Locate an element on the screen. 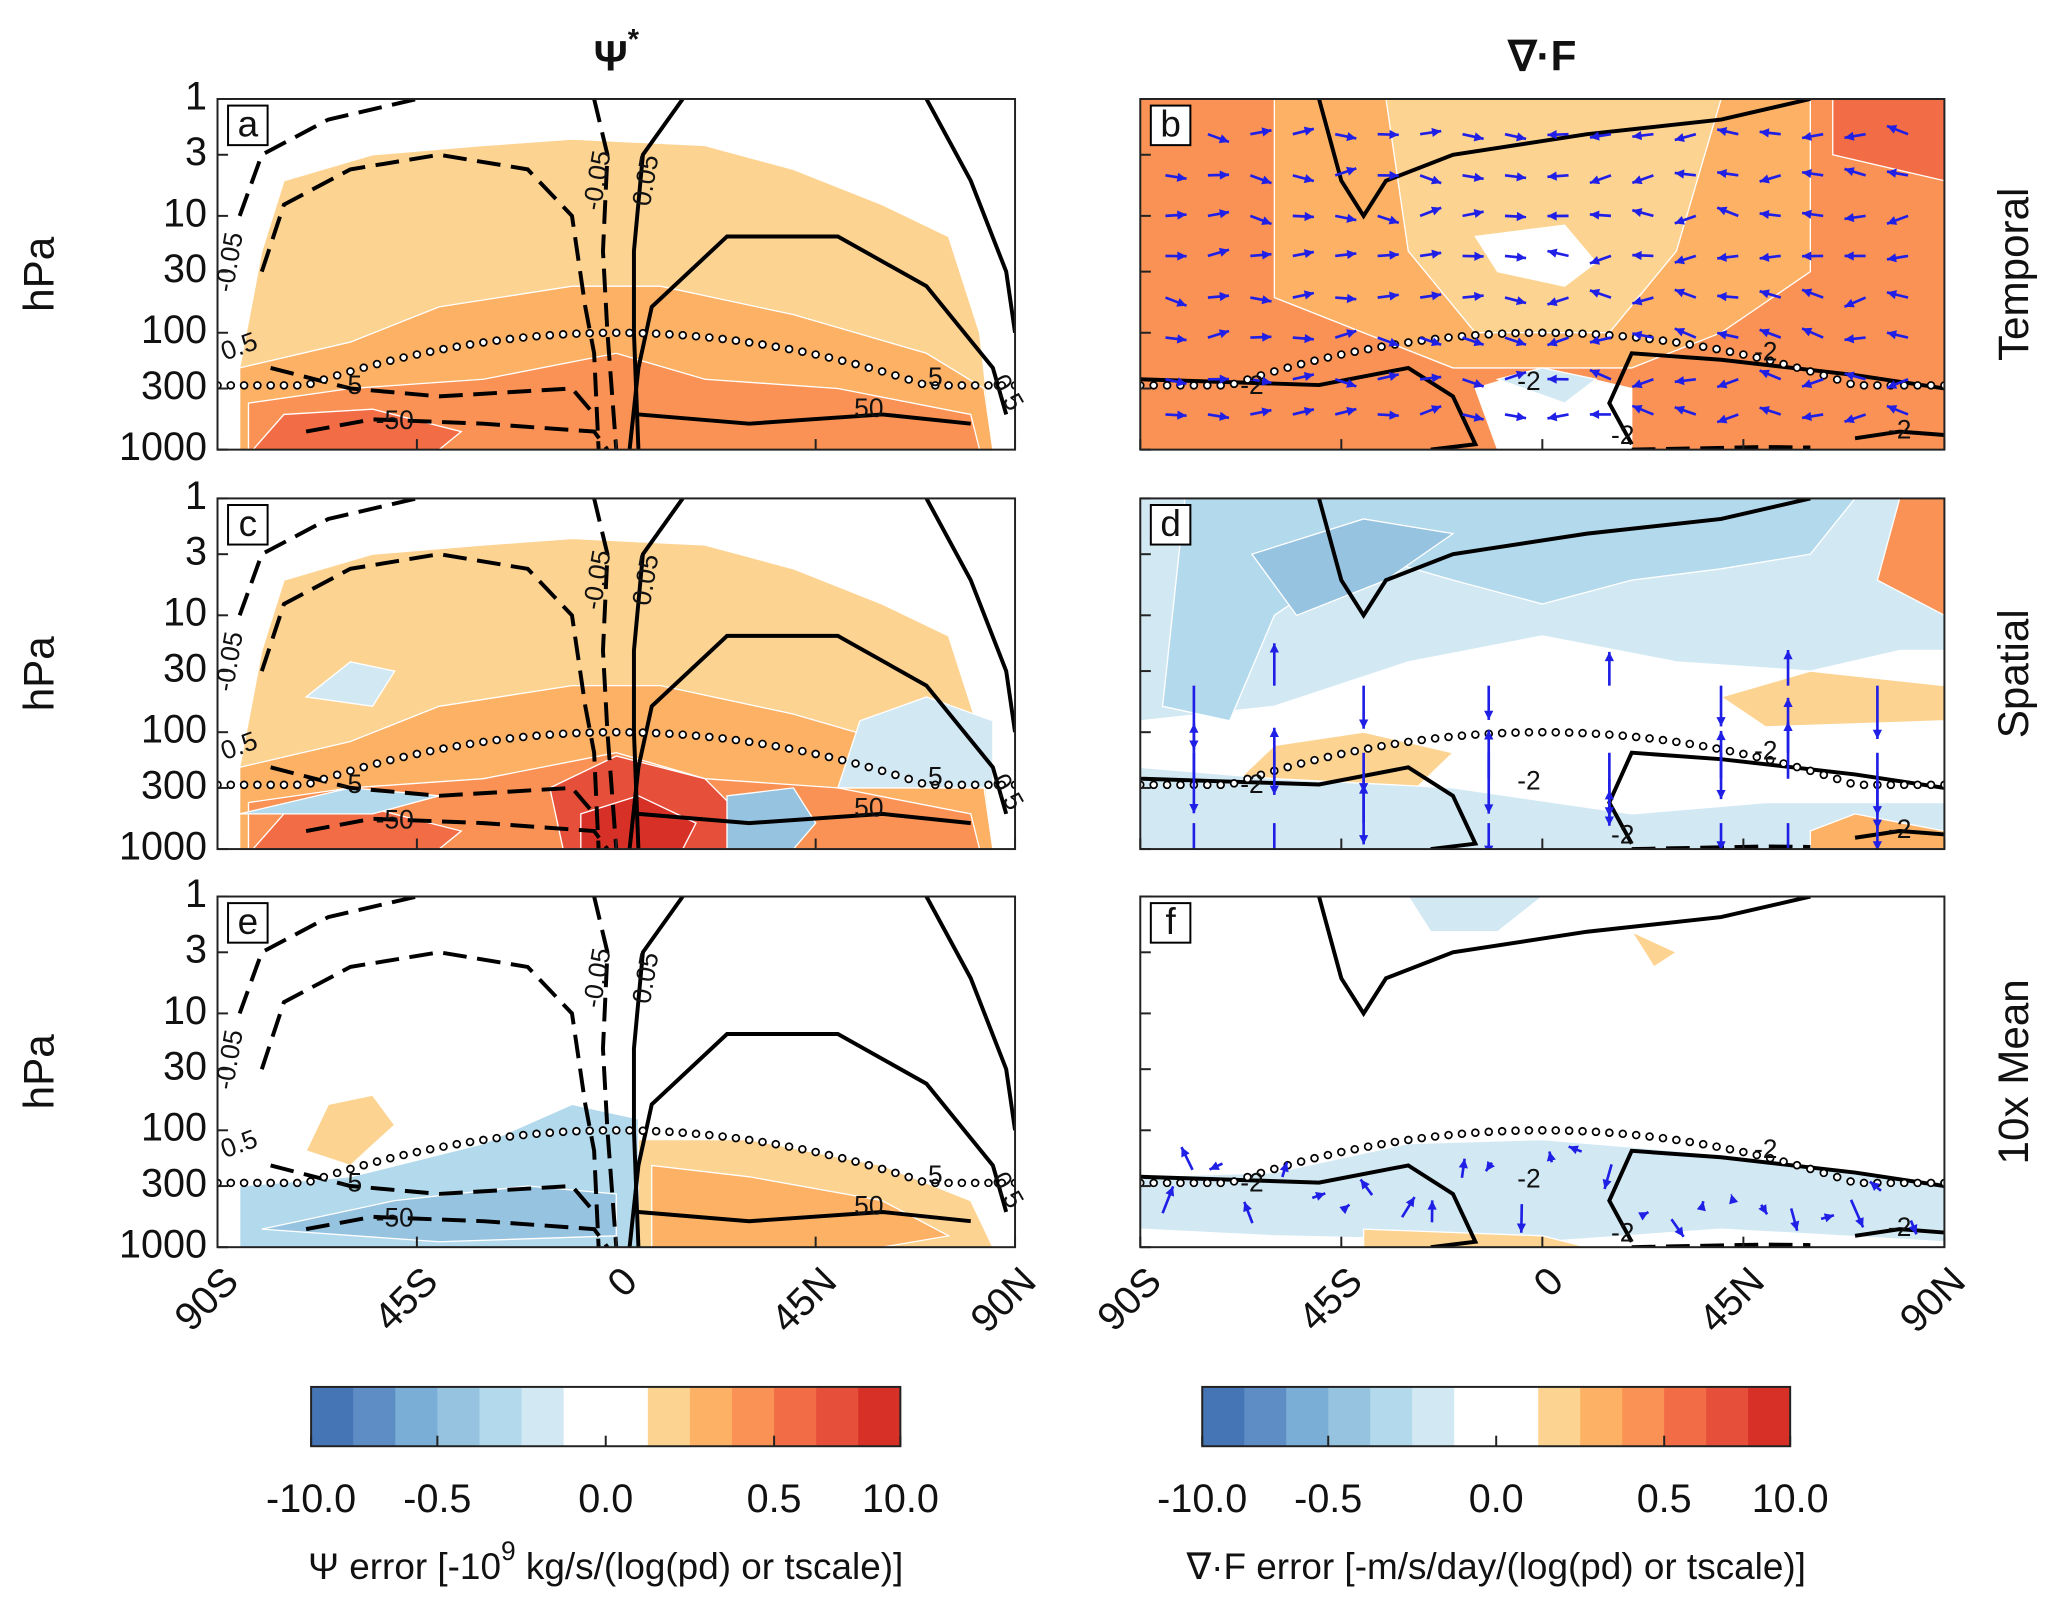 The height and width of the screenshot is (1623, 2067). column-title: ∇·F is located at coordinates (1541, 56).